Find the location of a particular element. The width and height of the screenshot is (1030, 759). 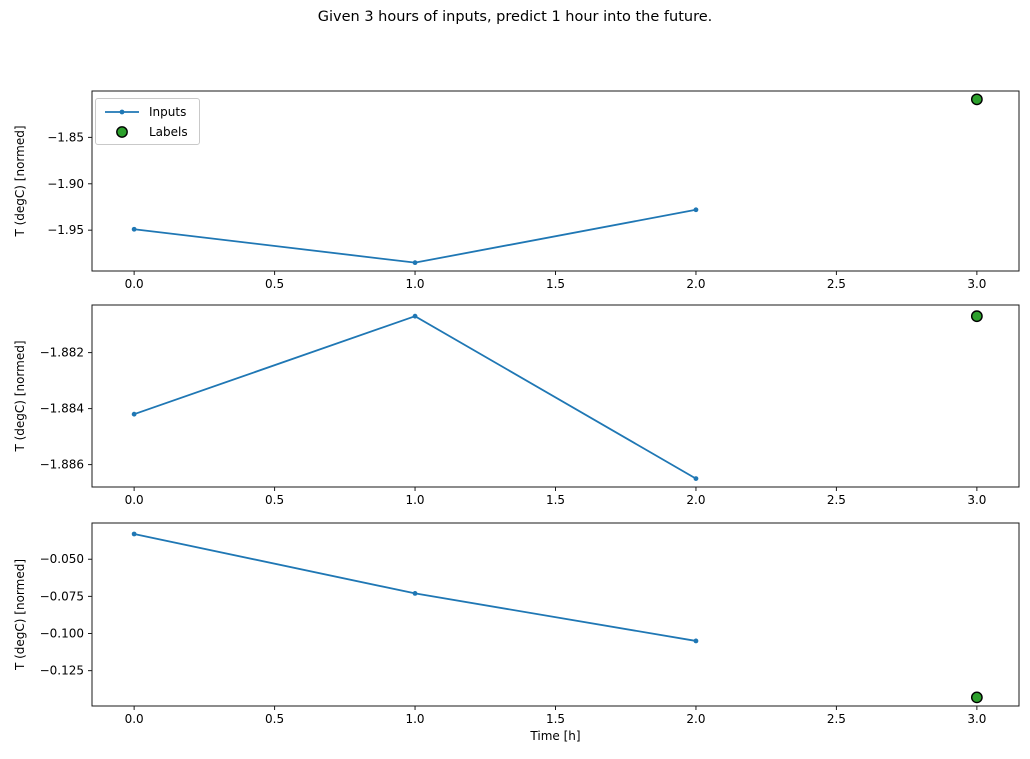

filled-circle-icon is located at coordinates (122, 132).